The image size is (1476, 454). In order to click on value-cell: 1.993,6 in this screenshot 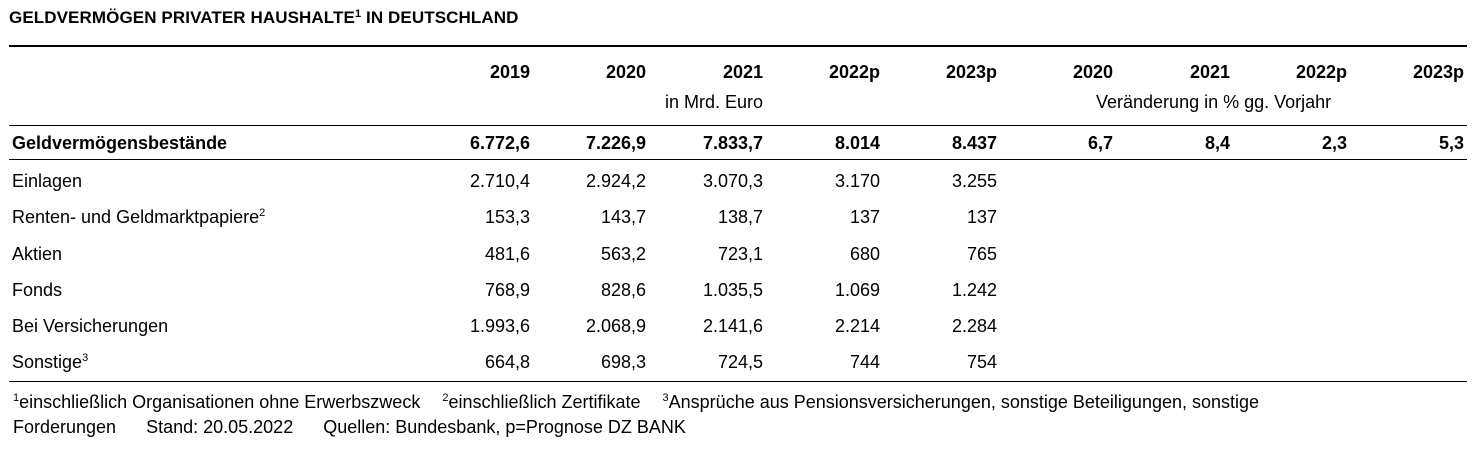, I will do `click(499, 326)`.